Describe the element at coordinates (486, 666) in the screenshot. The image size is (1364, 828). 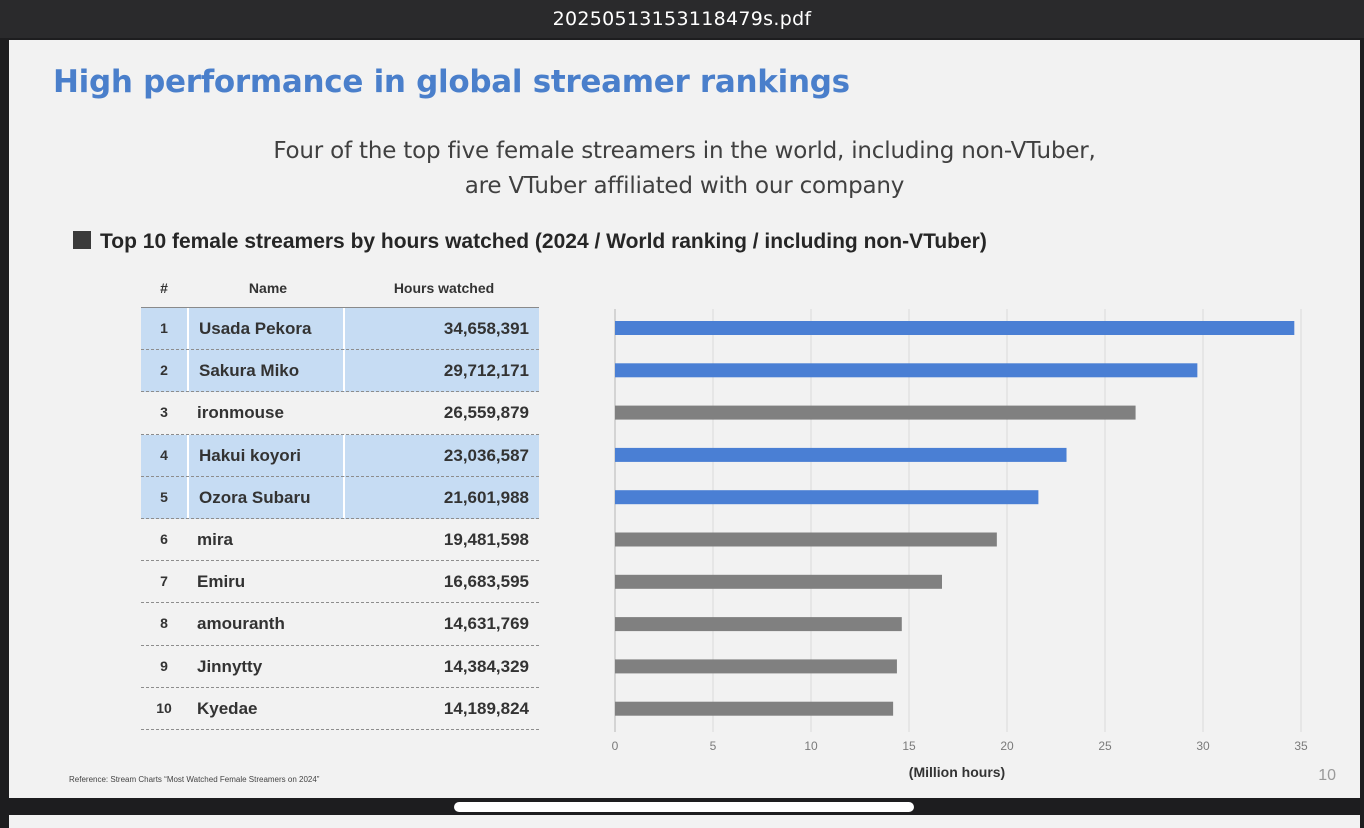
I see `hours-cell: 14,384,329` at that location.